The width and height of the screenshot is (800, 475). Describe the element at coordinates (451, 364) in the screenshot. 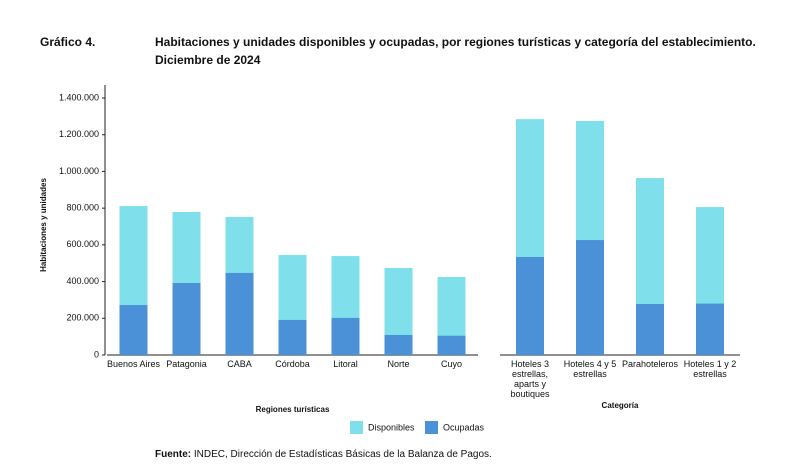

I see `x-tick-label: Cuyo` at that location.